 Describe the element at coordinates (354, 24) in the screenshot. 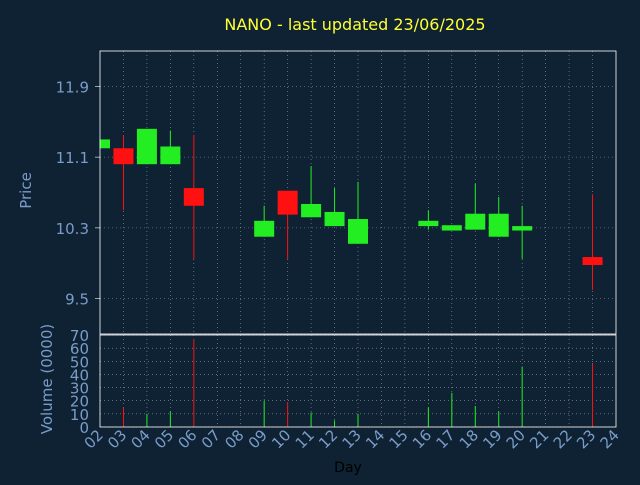

I see `chart-title: NANO - last updated 23/06/2025` at that location.